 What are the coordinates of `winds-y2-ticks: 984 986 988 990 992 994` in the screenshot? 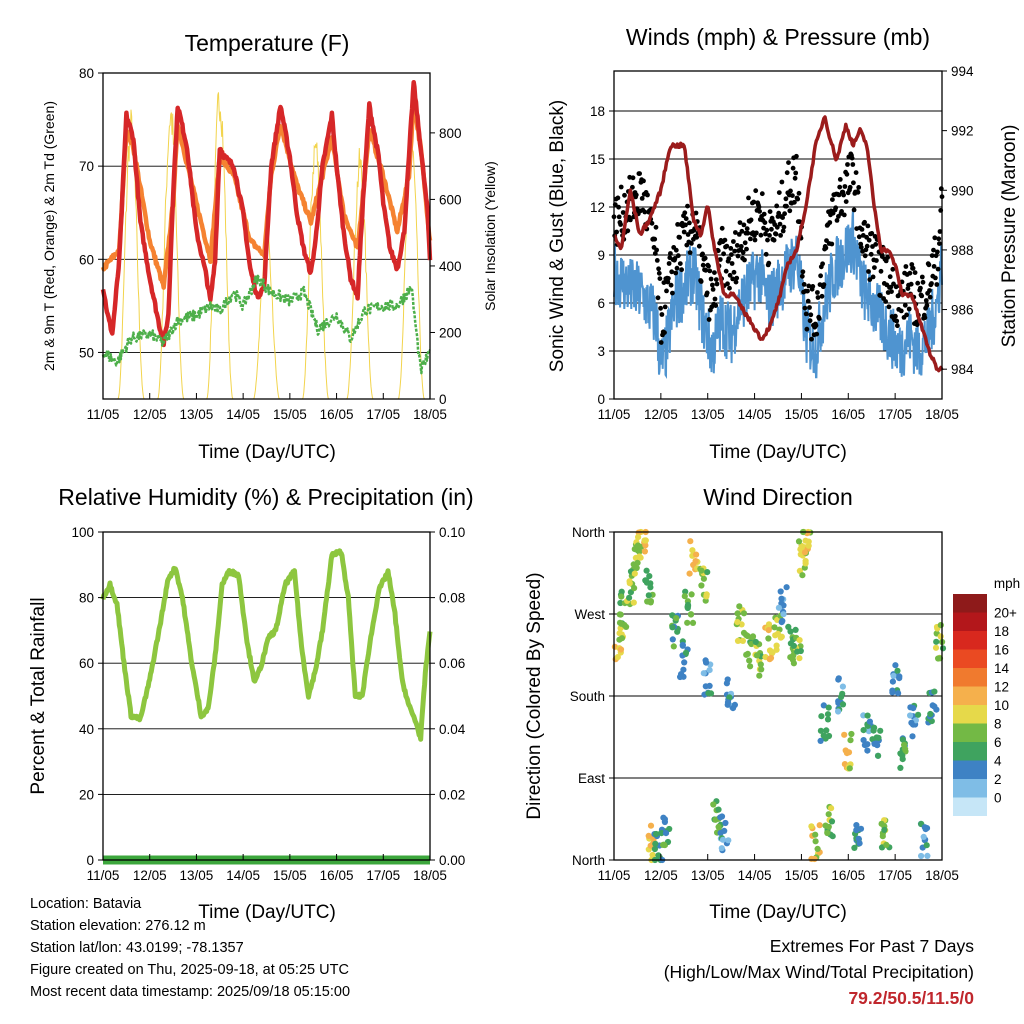 It's located at (958, 220).